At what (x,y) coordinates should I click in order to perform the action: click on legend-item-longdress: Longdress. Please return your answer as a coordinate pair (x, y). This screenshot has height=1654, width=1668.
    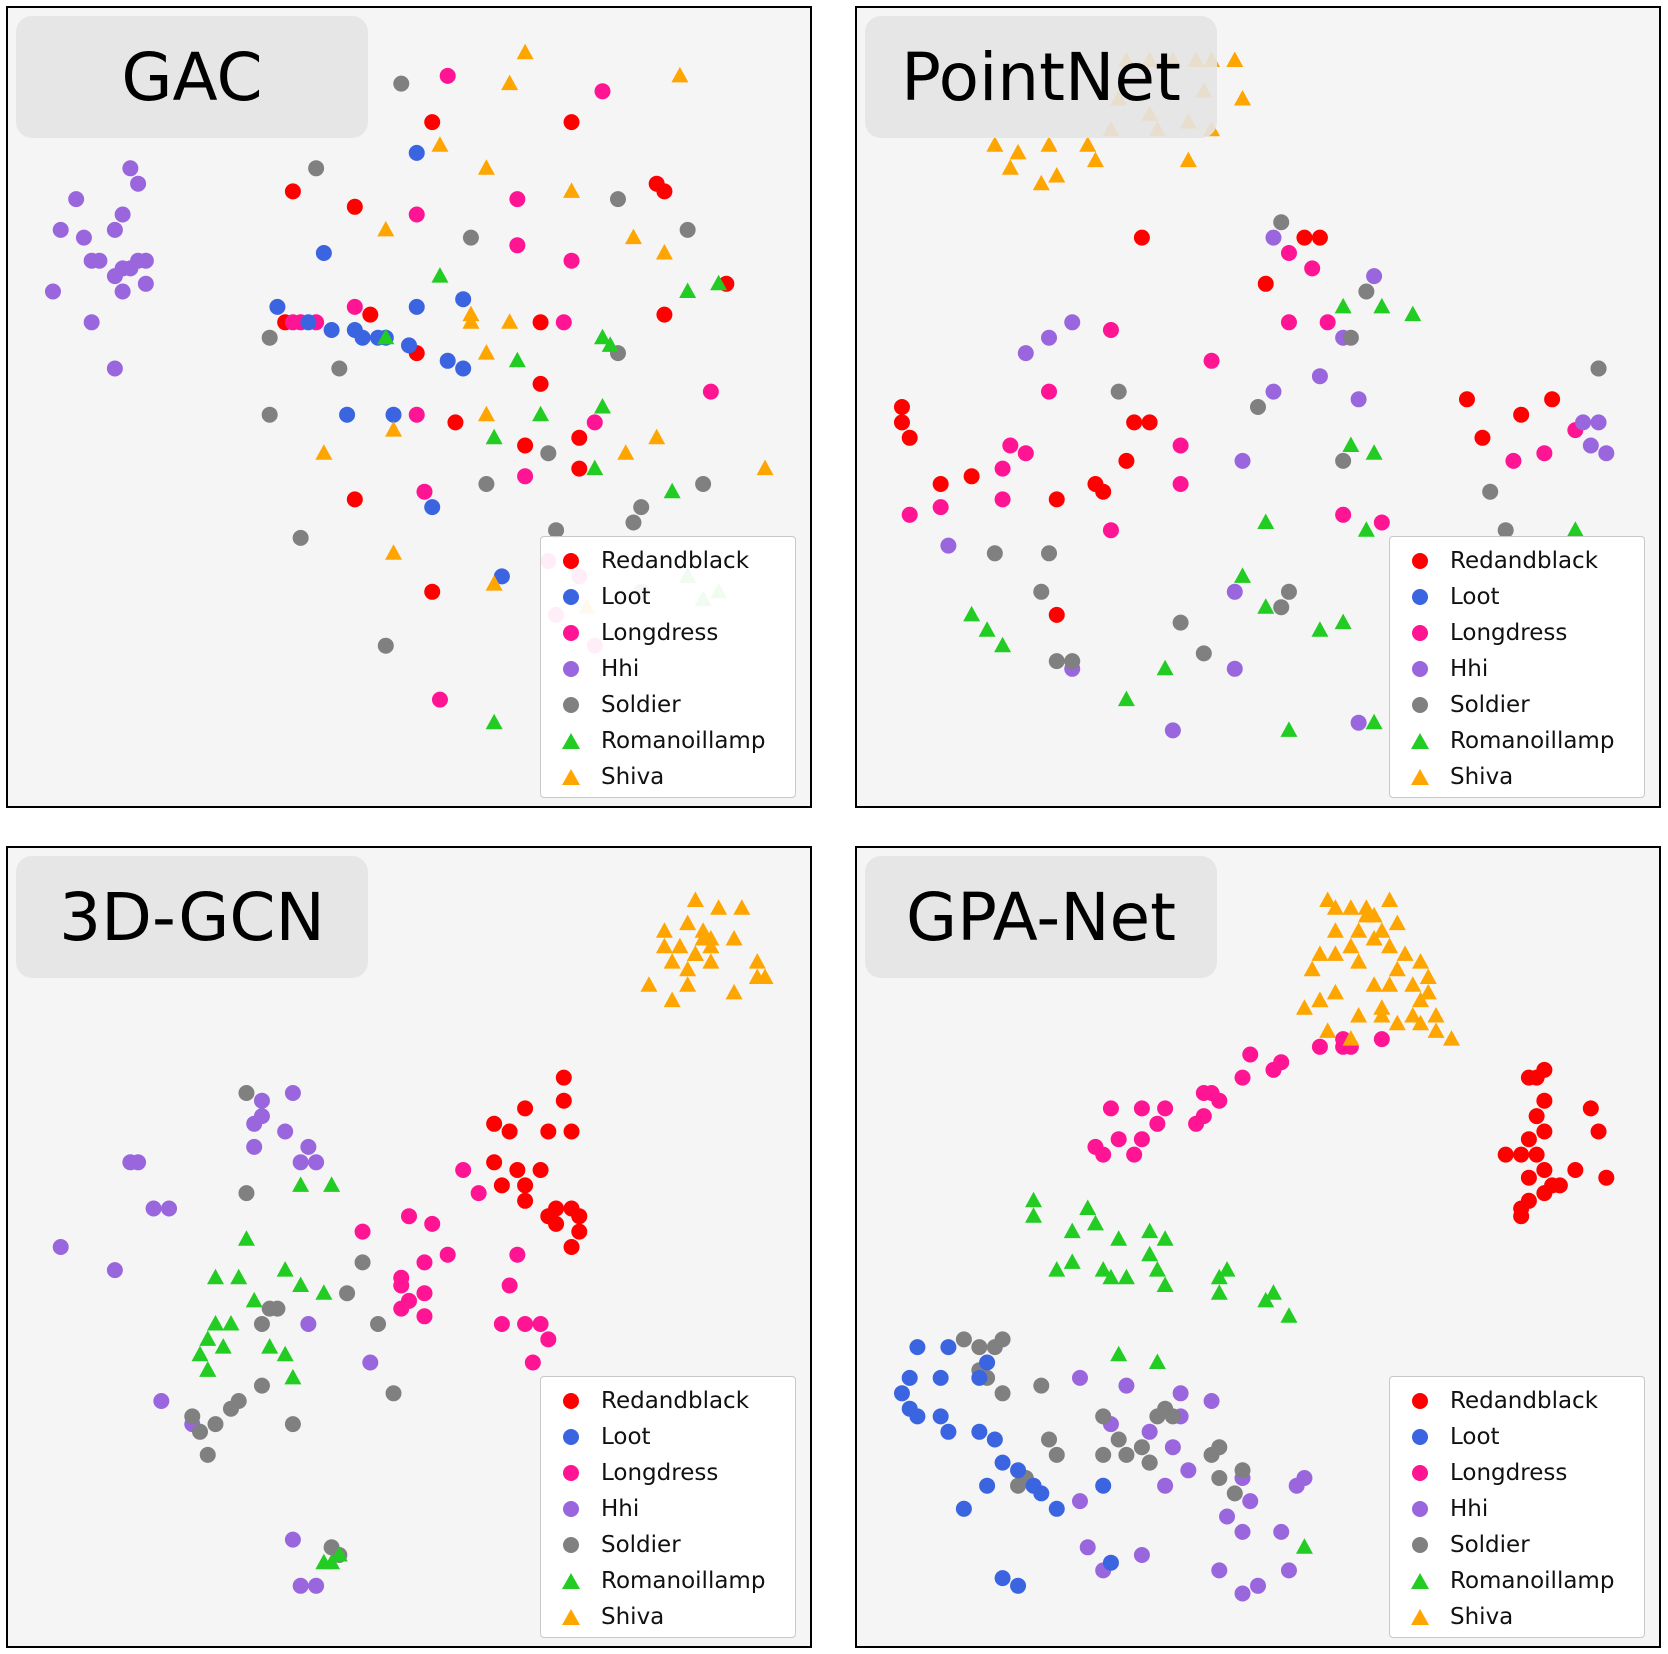
    Looking at the image, I should click on (668, 633).